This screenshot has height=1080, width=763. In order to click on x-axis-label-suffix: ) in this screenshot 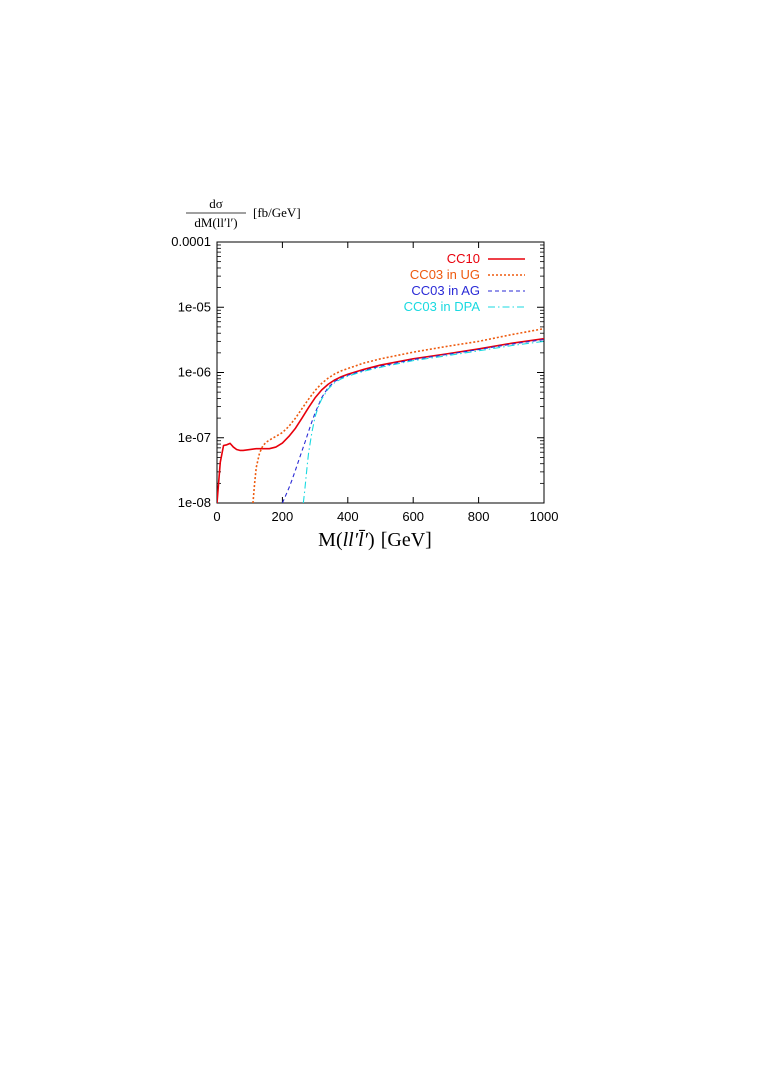, I will do `click(371, 540)`.